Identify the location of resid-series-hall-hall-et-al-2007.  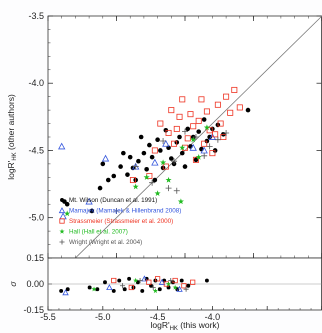
(134, 285).